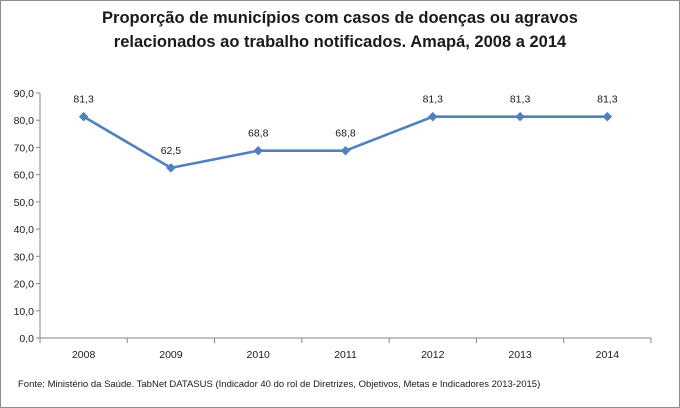 The width and height of the screenshot is (680, 408). What do you see at coordinates (171, 355) in the screenshot?
I see `x-tick-label: 2009` at bounding box center [171, 355].